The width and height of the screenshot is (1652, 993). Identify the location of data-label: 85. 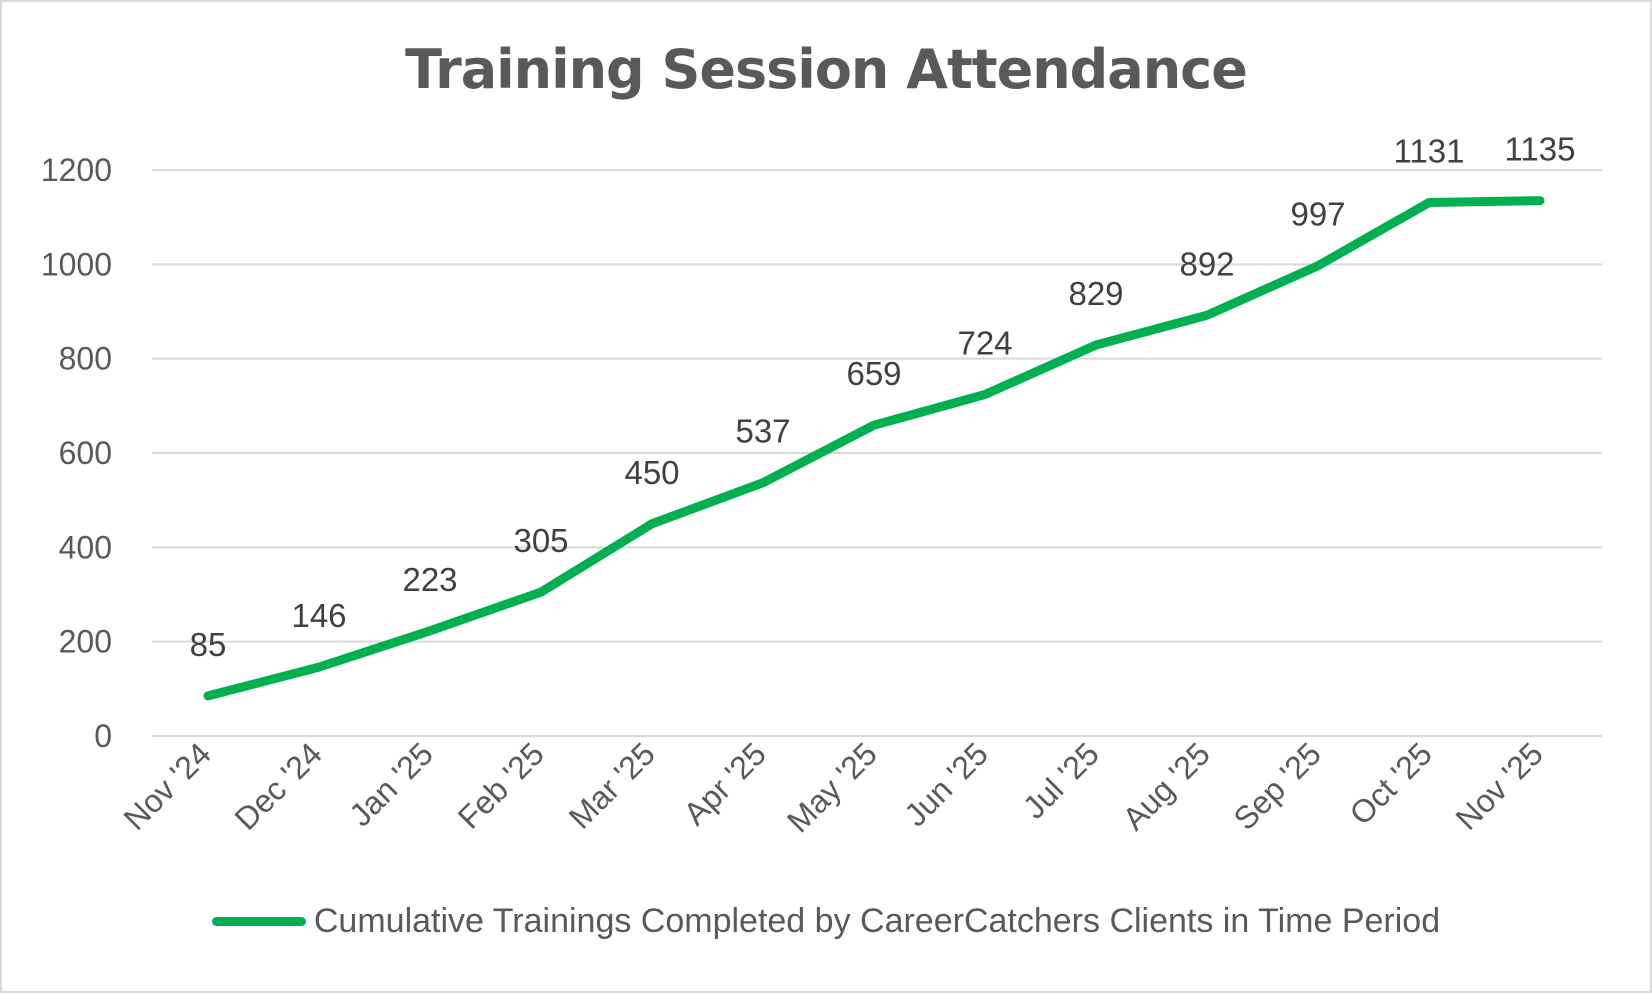
(208, 644).